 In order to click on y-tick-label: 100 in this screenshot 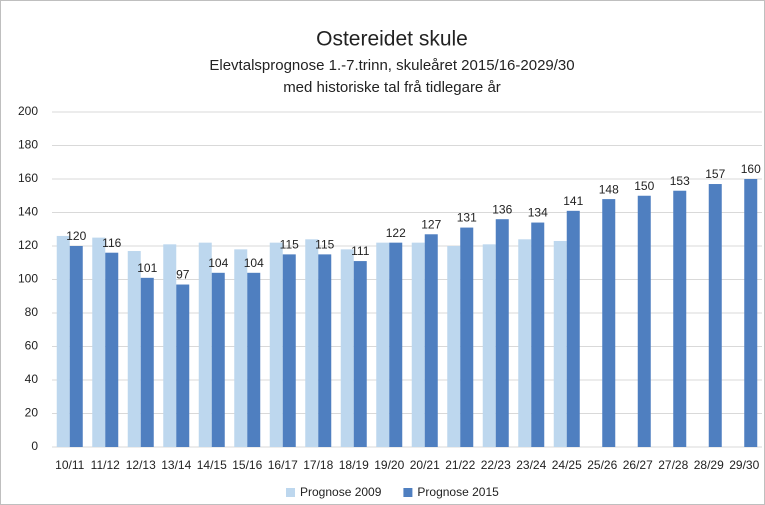, I will do `click(28, 279)`.